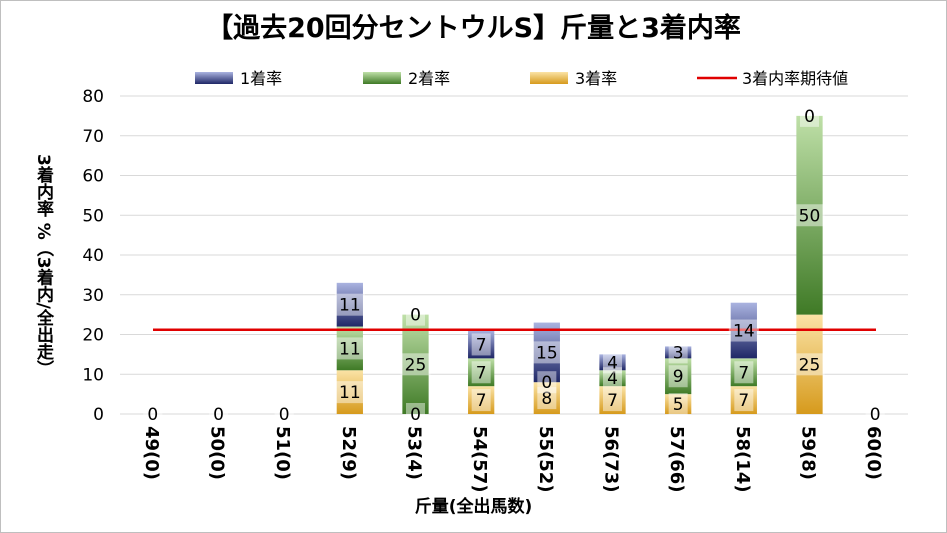 This screenshot has width=947, height=533. I want to click on data-label: 5, so click(678, 405).